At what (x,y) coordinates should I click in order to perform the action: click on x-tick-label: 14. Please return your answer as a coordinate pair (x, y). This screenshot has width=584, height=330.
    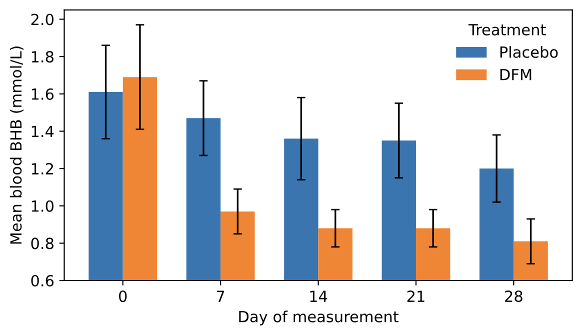
    Looking at the image, I should click on (319, 296).